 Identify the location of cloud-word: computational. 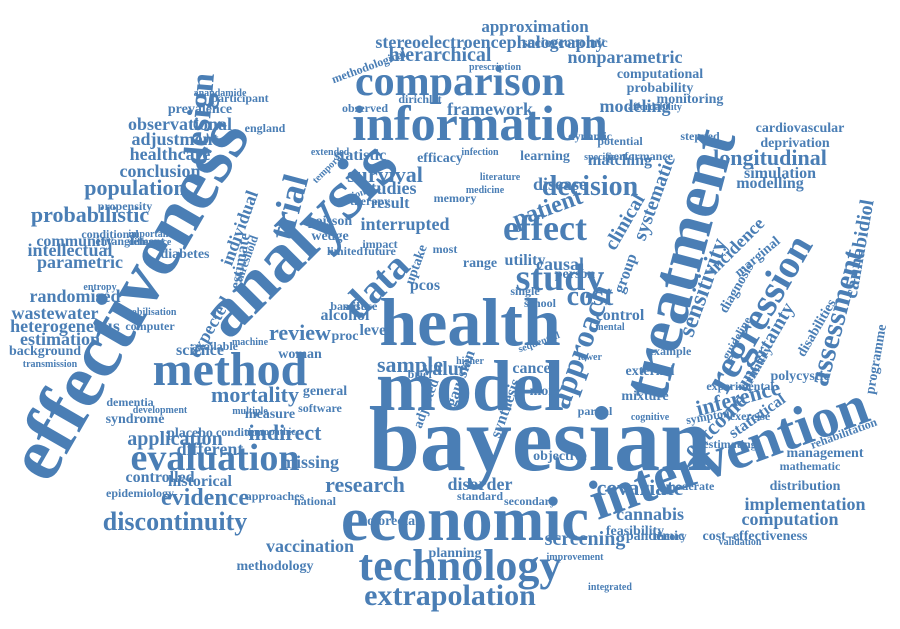
(660, 74).